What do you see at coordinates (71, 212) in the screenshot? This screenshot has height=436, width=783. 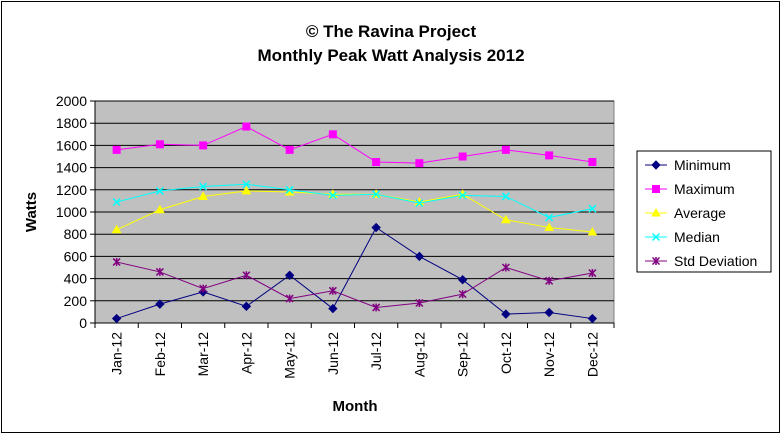 I see `y-tick-label: 1000` at bounding box center [71, 212].